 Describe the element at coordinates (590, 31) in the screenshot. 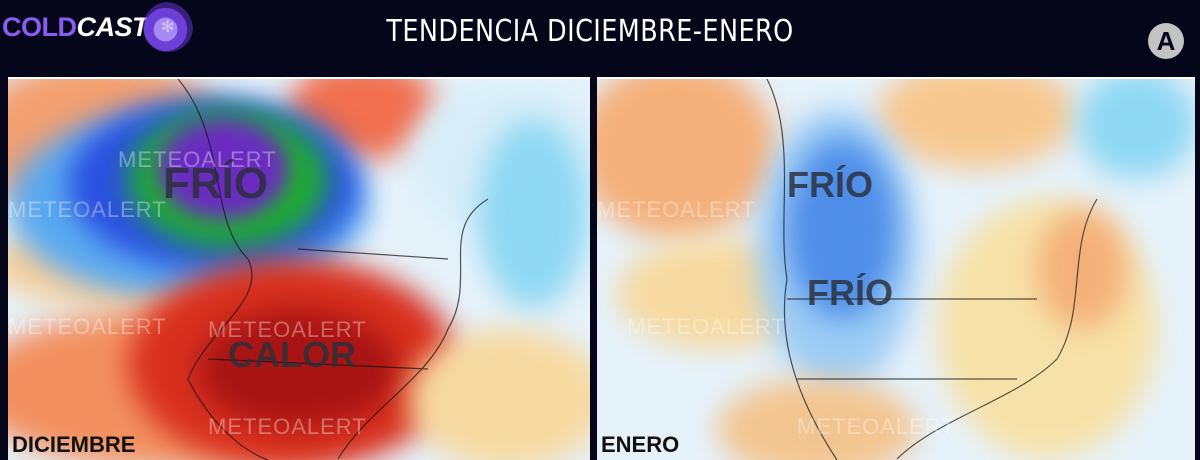

I see `page-title: TENDENCIA DICIEMBRE-ENERO` at that location.